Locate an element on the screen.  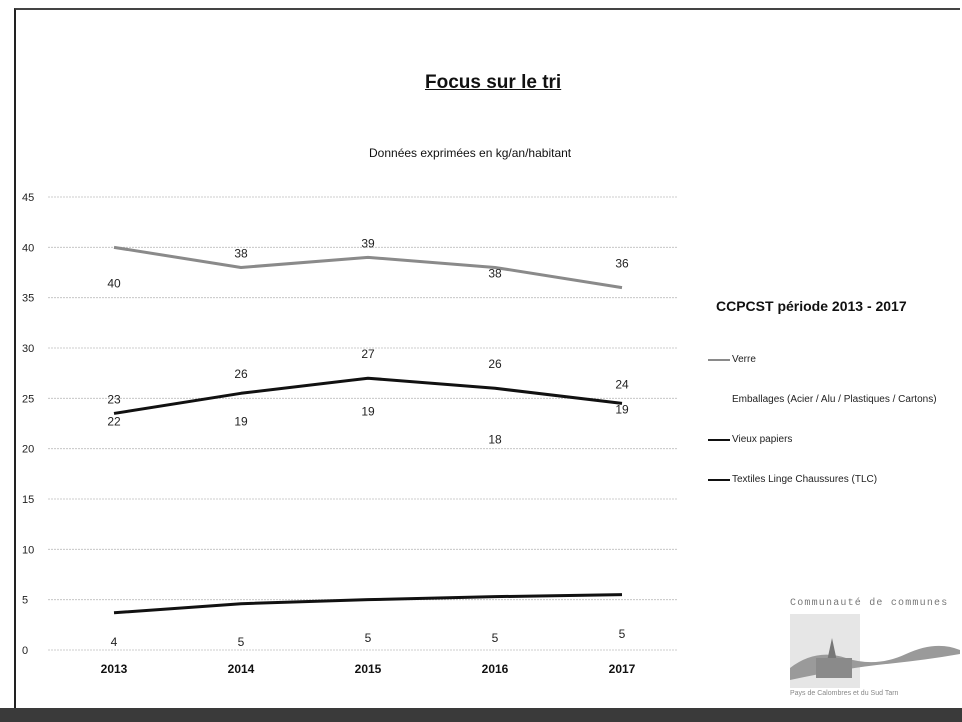
legend-item: Verre is located at coordinates (732, 359).